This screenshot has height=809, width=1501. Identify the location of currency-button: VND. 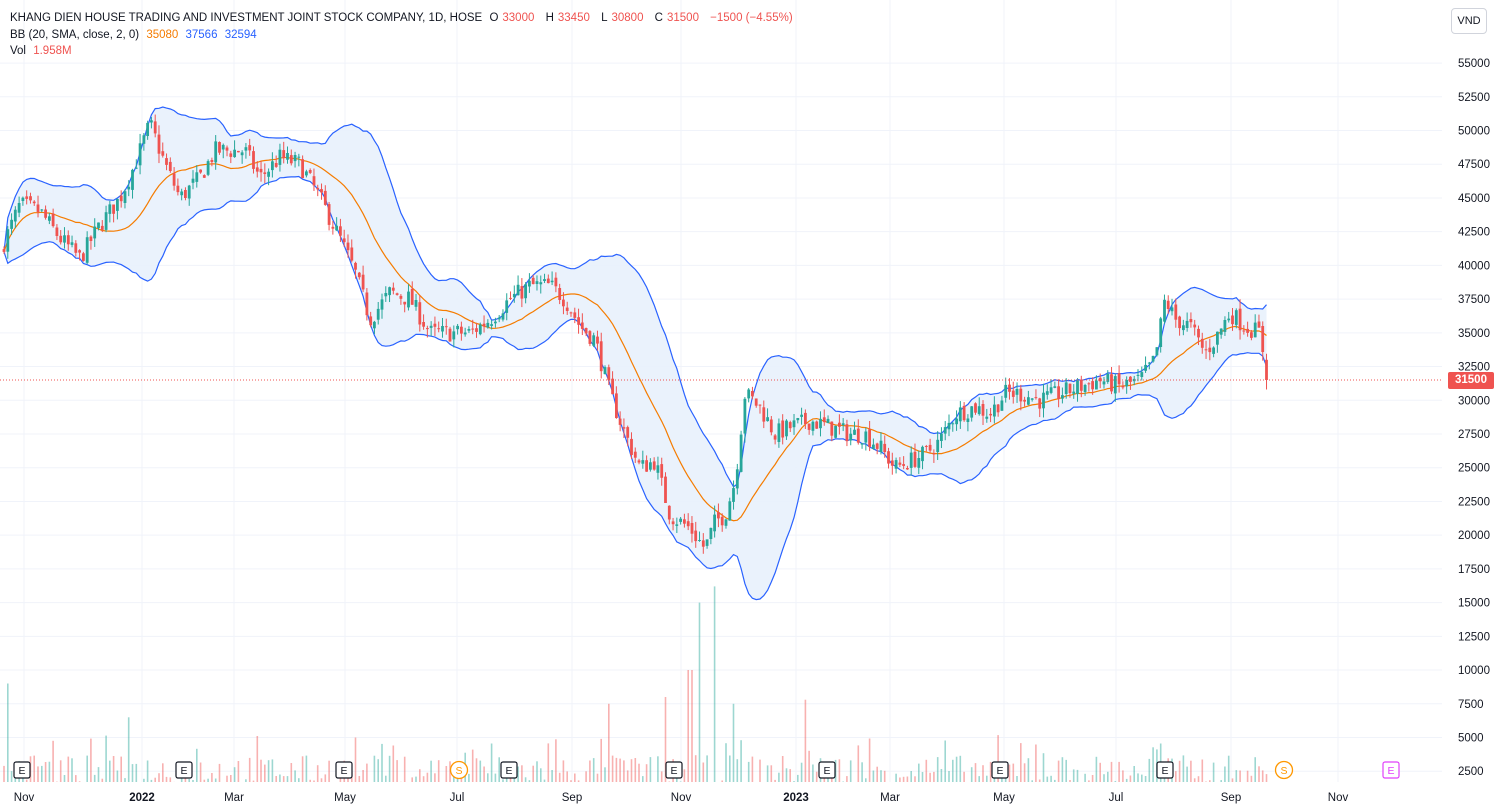
(1469, 21).